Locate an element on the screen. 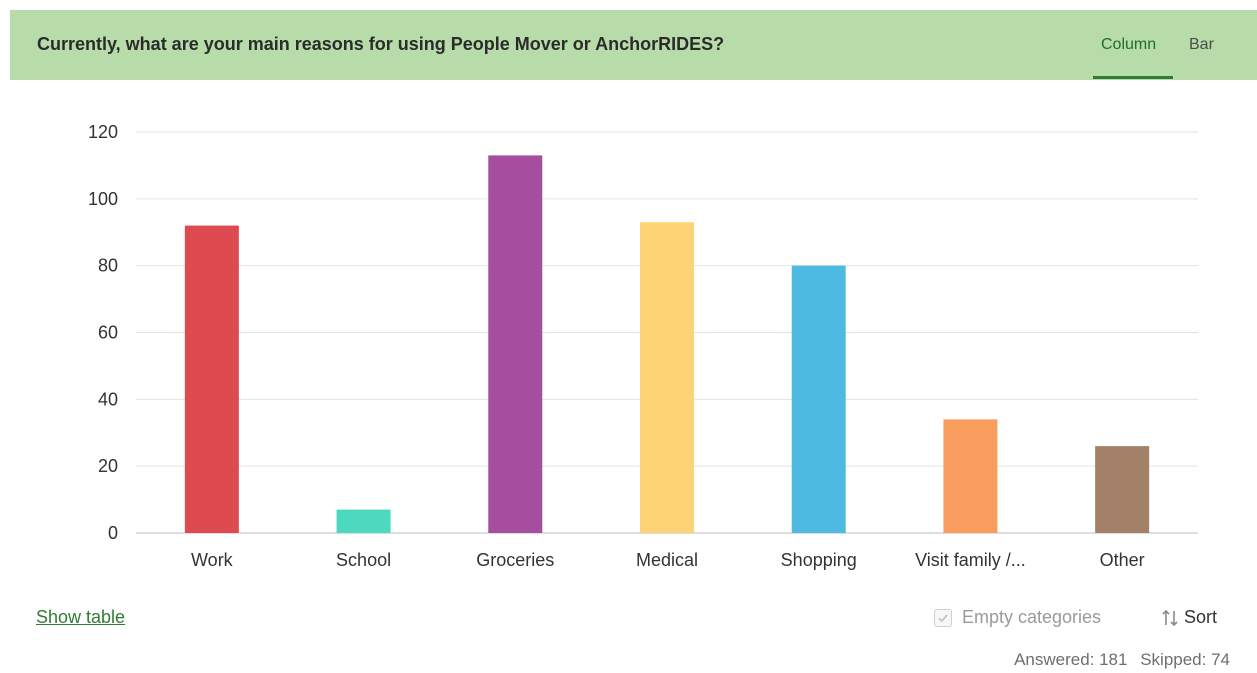 The image size is (1257, 673). empty-categories-toggle: Empty categories is located at coordinates (1017, 617).